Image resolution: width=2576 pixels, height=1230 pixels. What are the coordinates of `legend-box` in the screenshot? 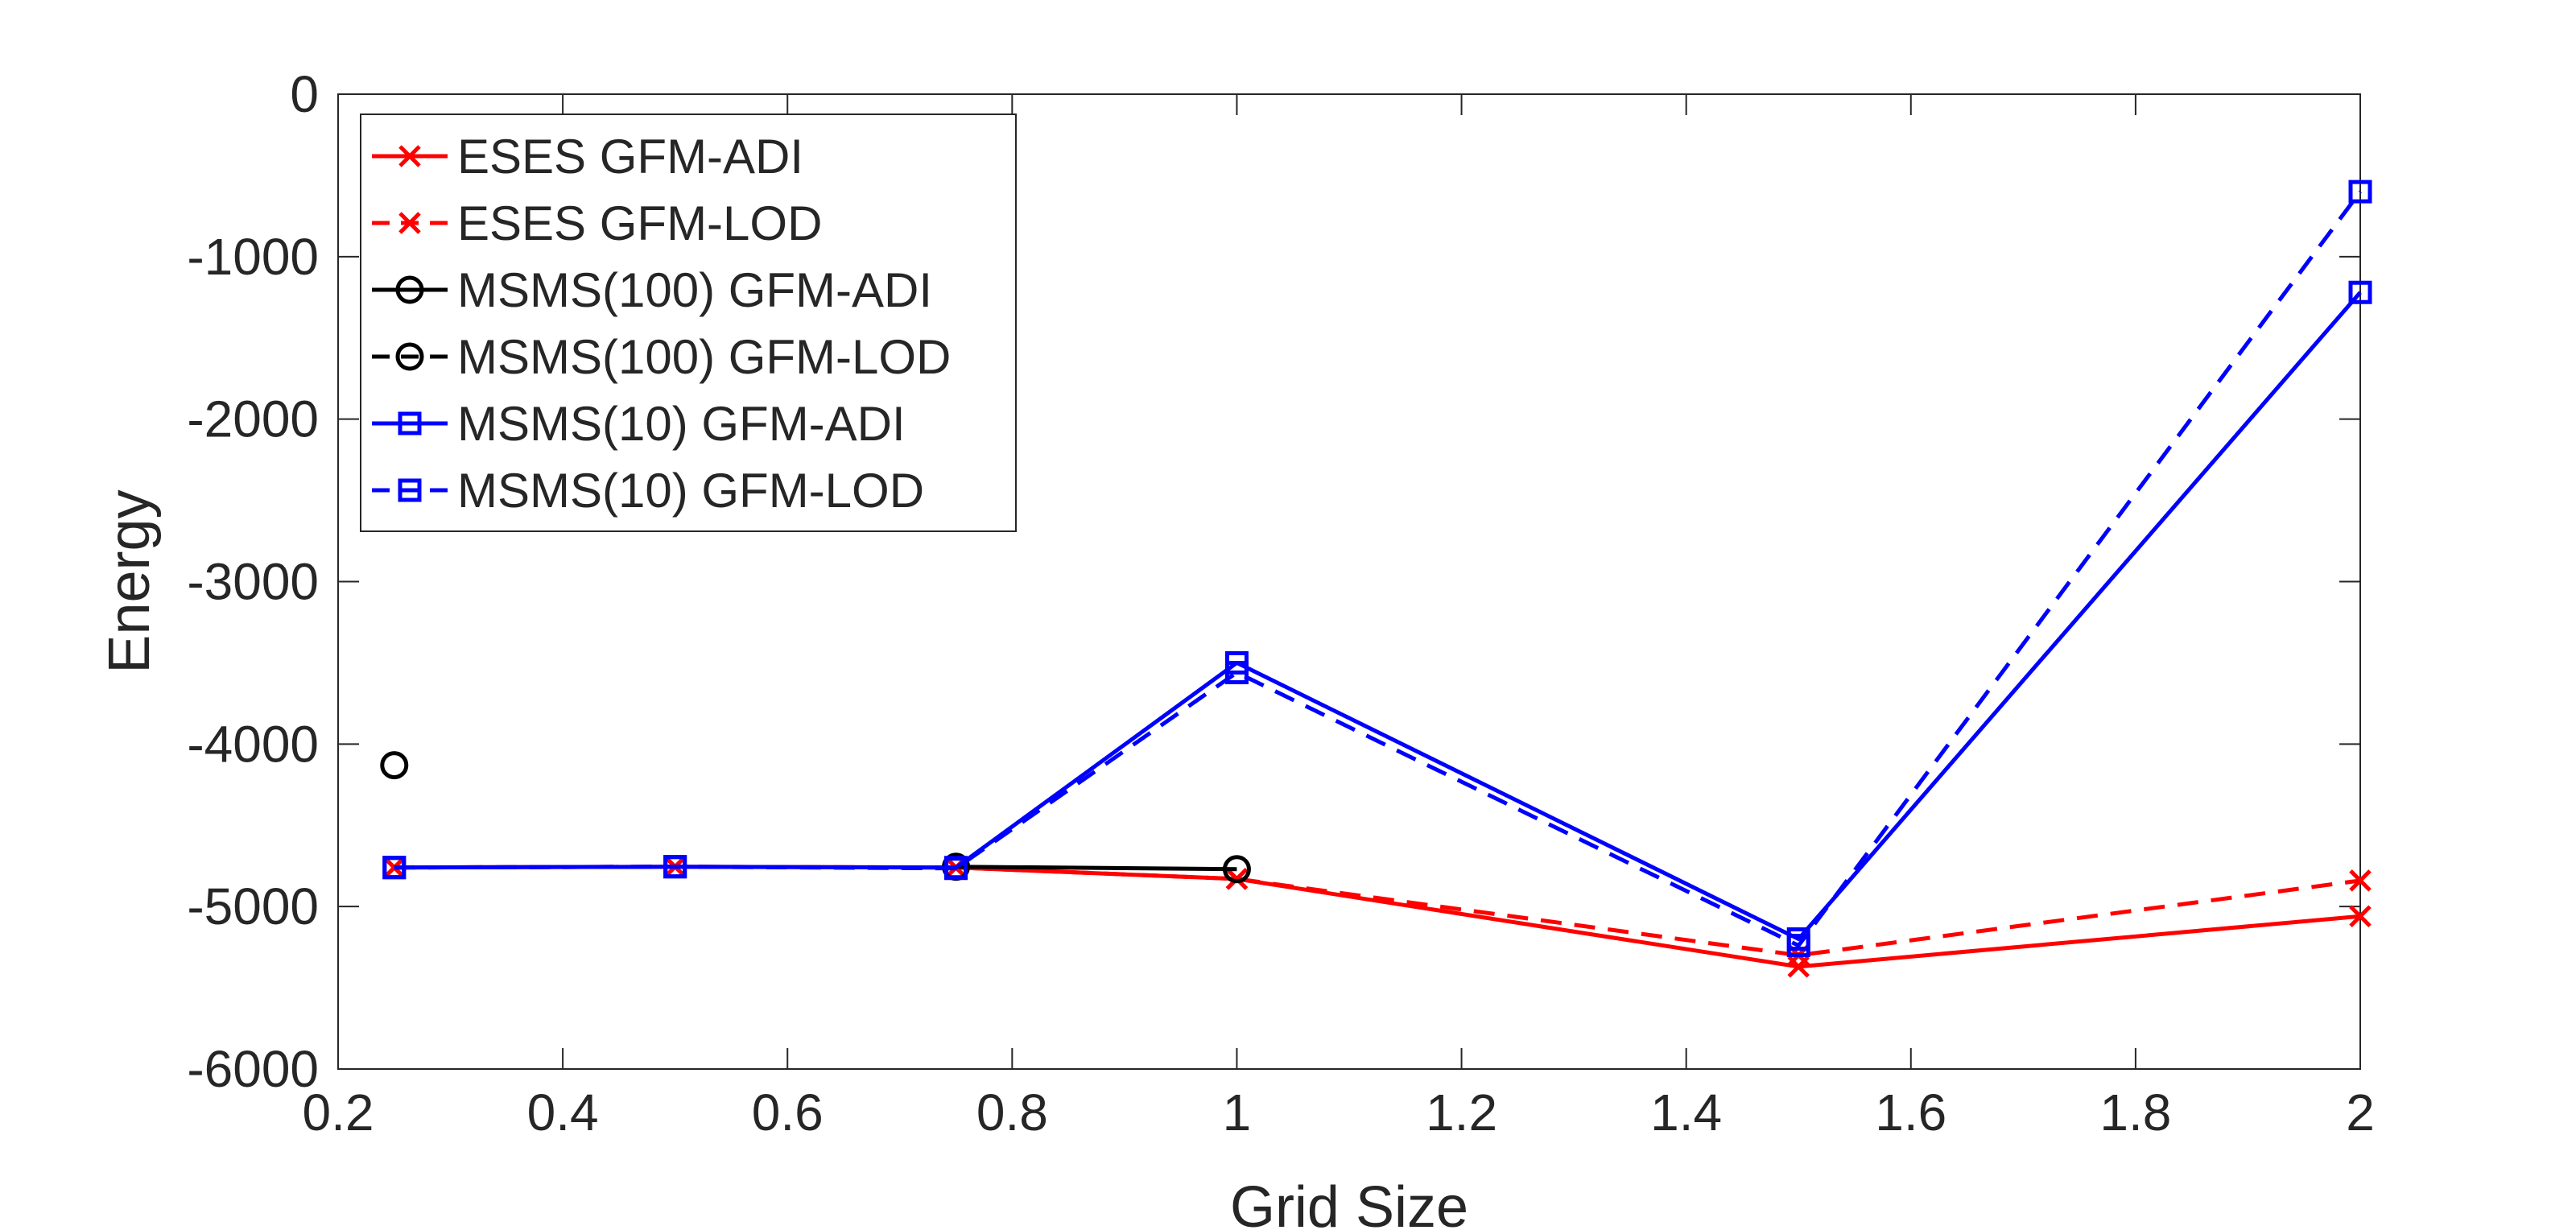 It's located at (688, 323).